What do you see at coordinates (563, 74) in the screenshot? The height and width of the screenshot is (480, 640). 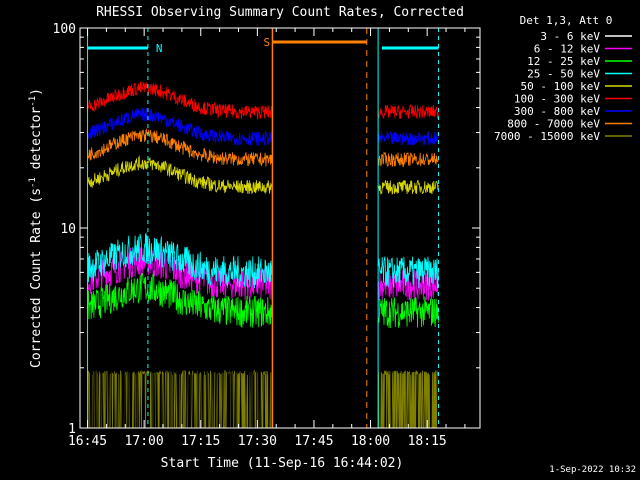 I see `legend-label: 25 - 50 keV` at bounding box center [563, 74].